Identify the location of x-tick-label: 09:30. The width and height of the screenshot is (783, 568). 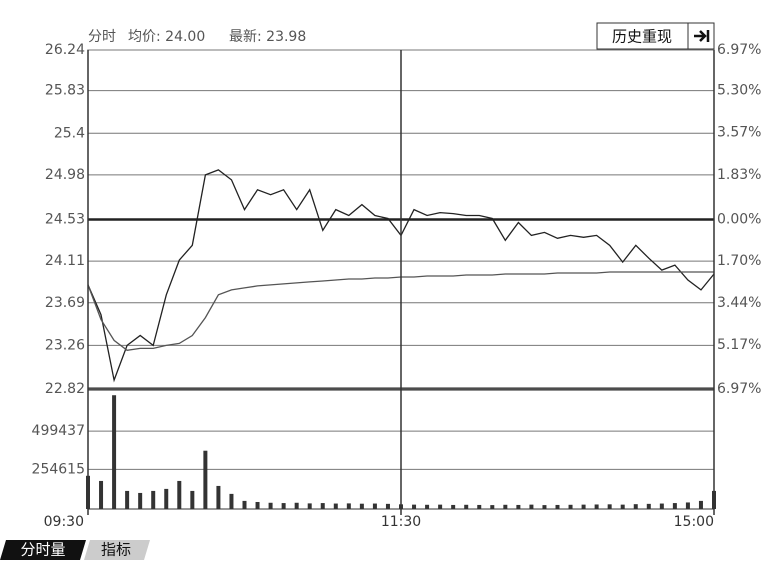
(64, 522).